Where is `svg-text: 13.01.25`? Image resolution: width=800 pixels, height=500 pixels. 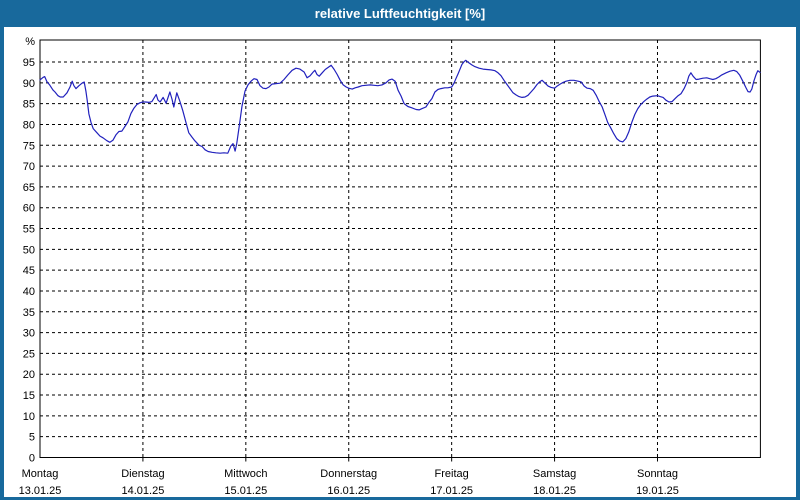 svg-text: 13.01.25 is located at coordinates (40, 491).